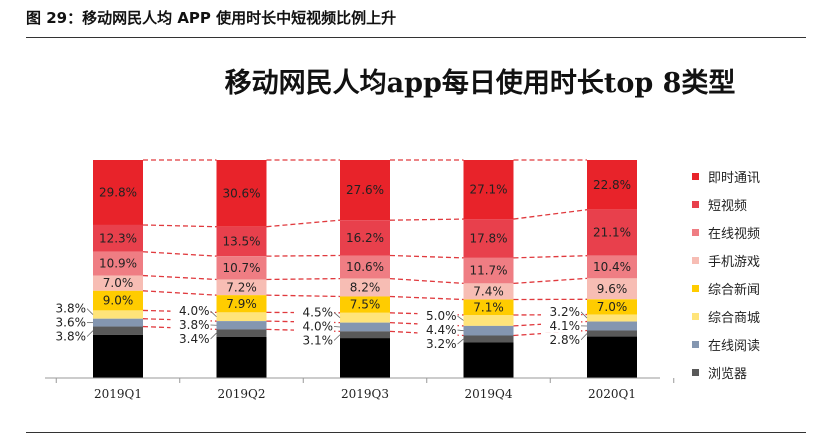 This screenshot has height=437, width=817. What do you see at coordinates (241, 268) in the screenshot?
I see `data-label: 10.7%` at bounding box center [241, 268].